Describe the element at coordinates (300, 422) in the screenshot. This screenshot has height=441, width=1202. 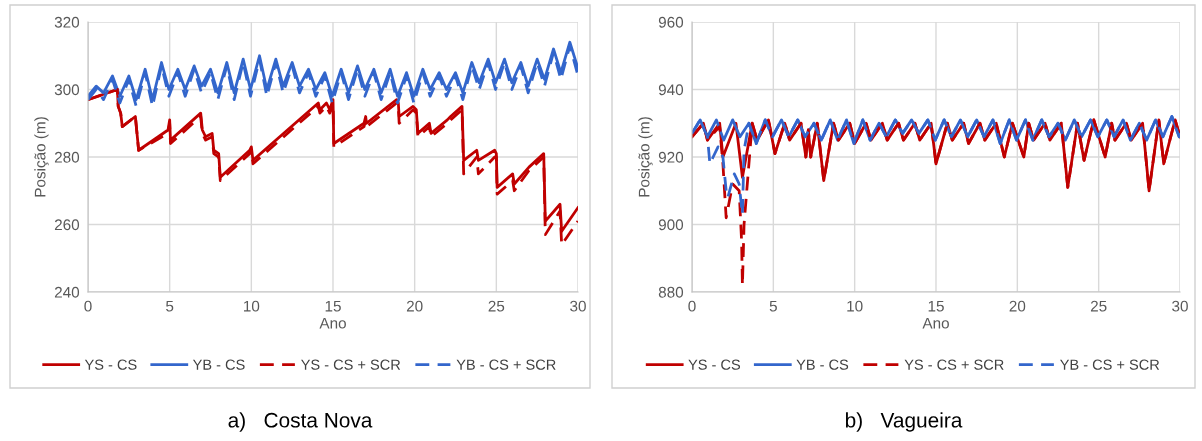
I see `text: a) Costa Nova` at that location.